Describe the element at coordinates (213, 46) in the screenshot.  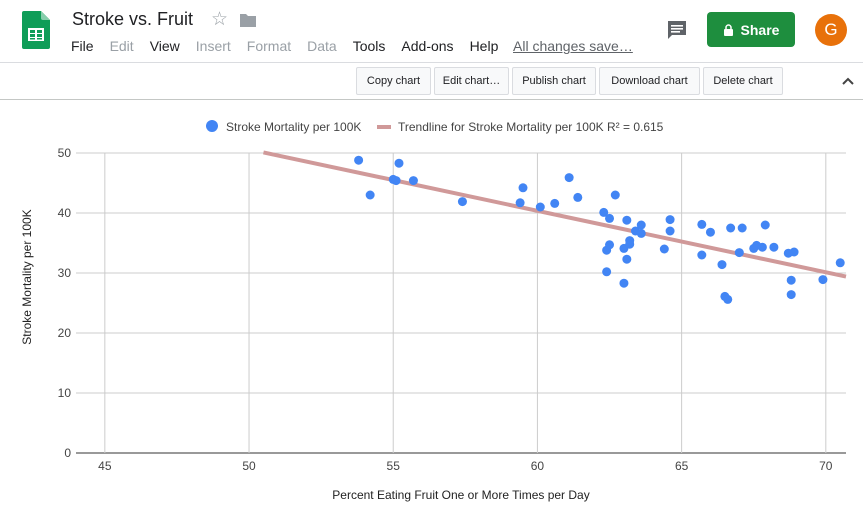
I see `menu-insert: Insert` at that location.